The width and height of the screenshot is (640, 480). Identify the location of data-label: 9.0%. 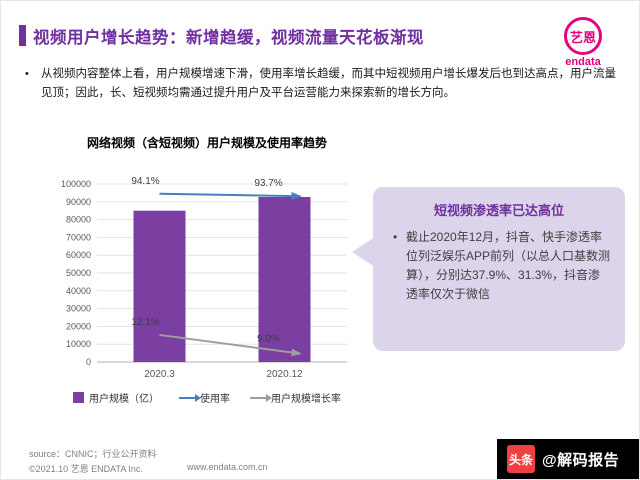
(268, 338).